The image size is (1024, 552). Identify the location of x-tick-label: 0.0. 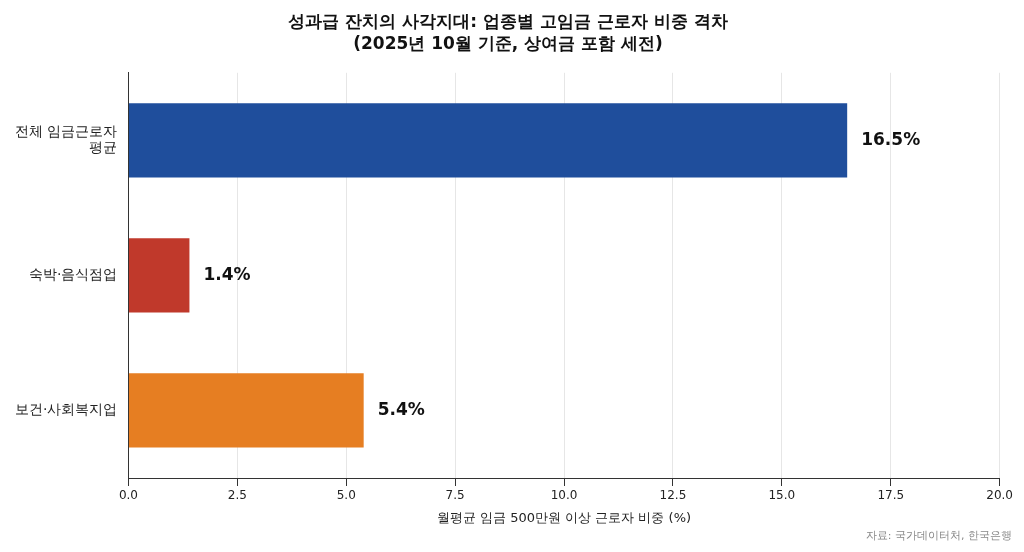
(128, 495).